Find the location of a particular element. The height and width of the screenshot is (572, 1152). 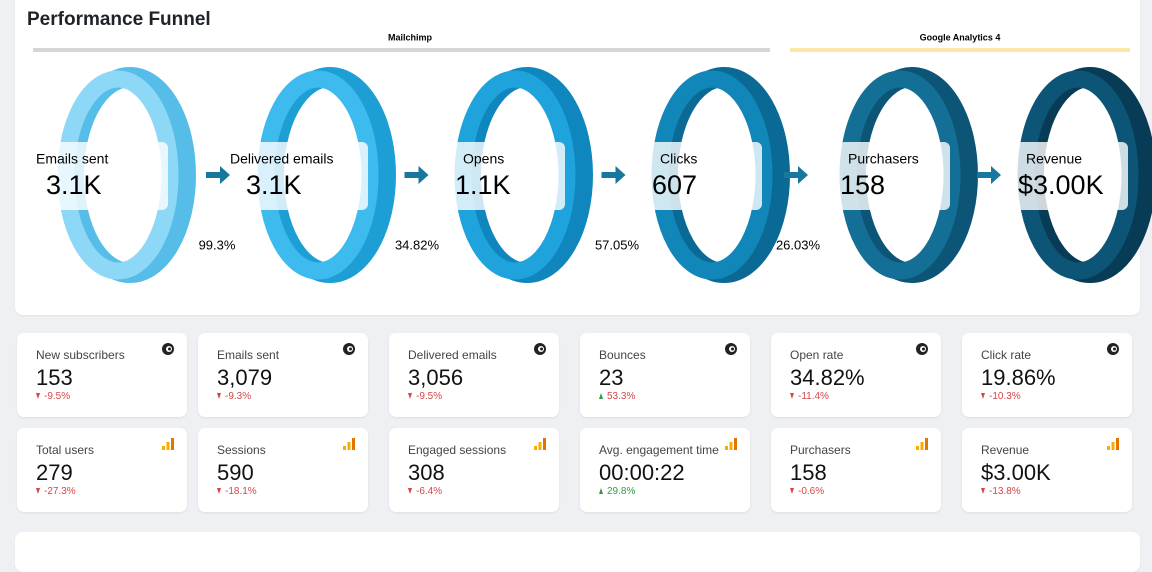

source-label: Google Analytics 4 is located at coordinates (960, 37).